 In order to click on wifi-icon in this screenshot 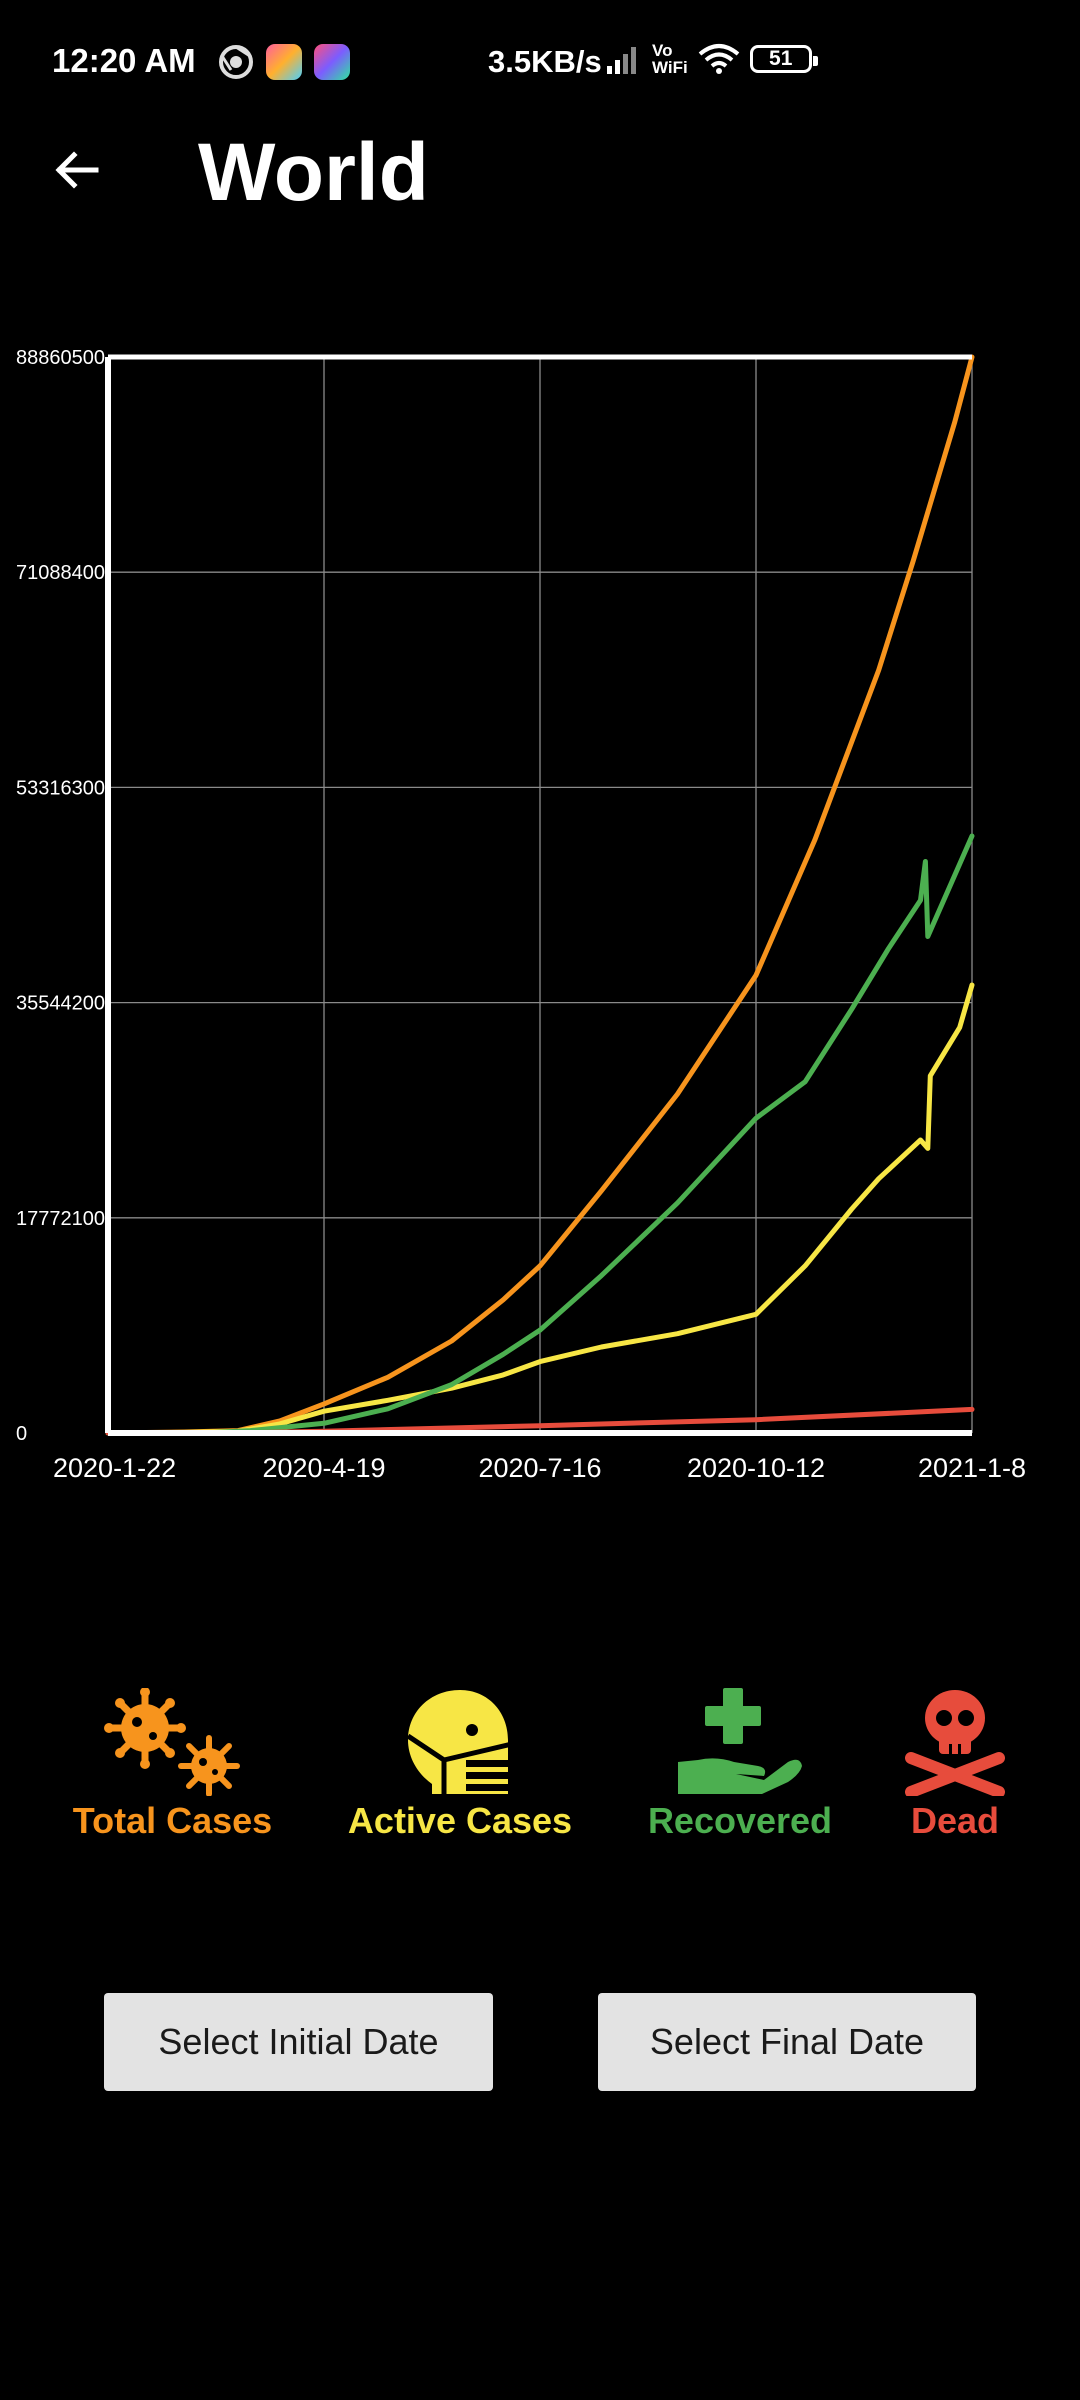, I will do `click(719, 59)`.